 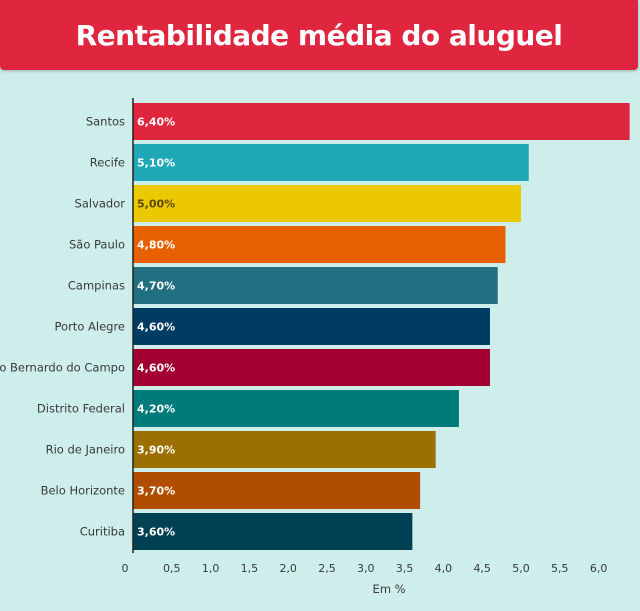 I want to click on x-axis-title: Em %, so click(x=389, y=589).